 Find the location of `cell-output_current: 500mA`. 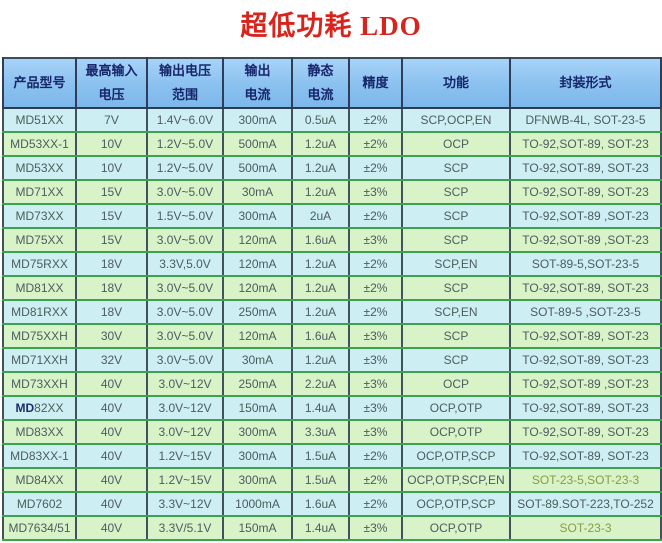

cell-output_current: 500mA is located at coordinates (257, 168).